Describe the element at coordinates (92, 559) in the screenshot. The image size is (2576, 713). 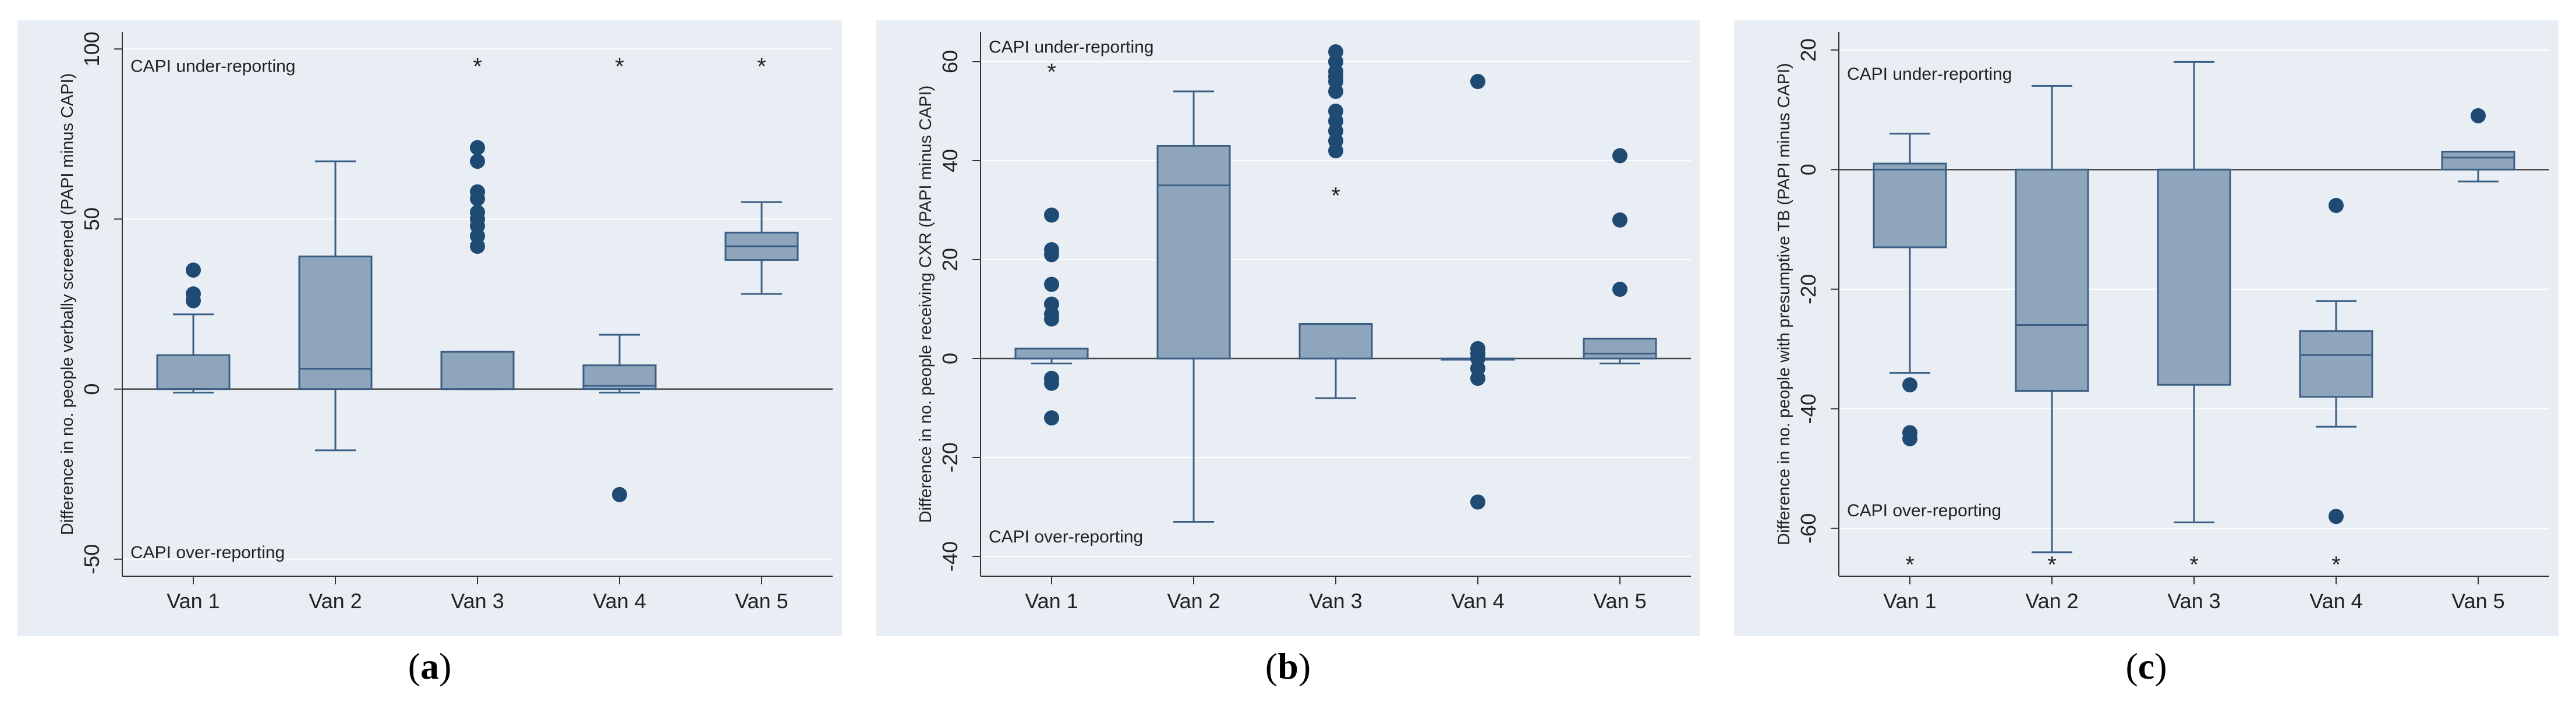
I see `y-tick-label: -50` at that location.